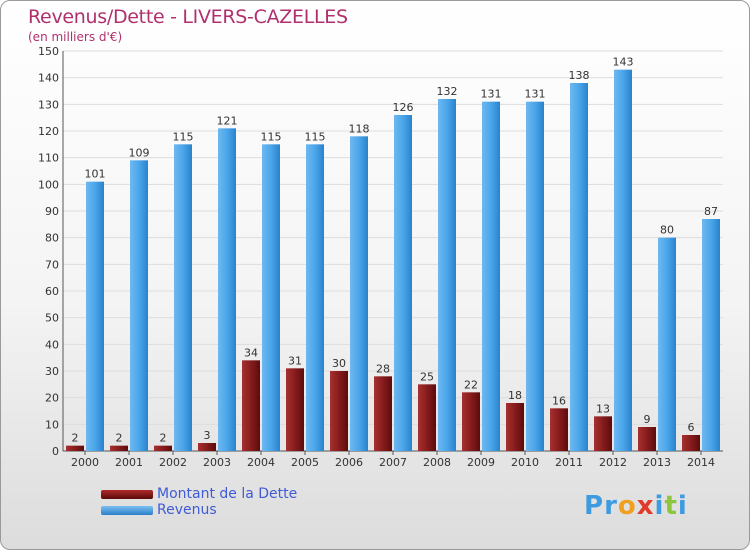 Image resolution: width=750 pixels, height=550 pixels. I want to click on x-tick-label: 2008, so click(437, 462).